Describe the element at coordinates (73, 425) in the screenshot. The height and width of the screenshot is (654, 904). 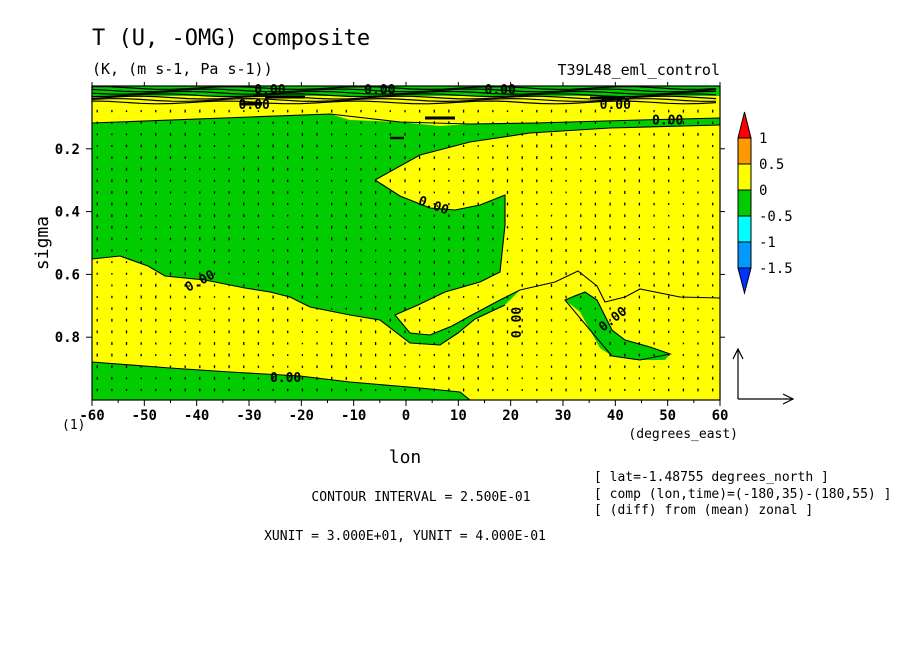
I see `corner-label: (1)` at that location.